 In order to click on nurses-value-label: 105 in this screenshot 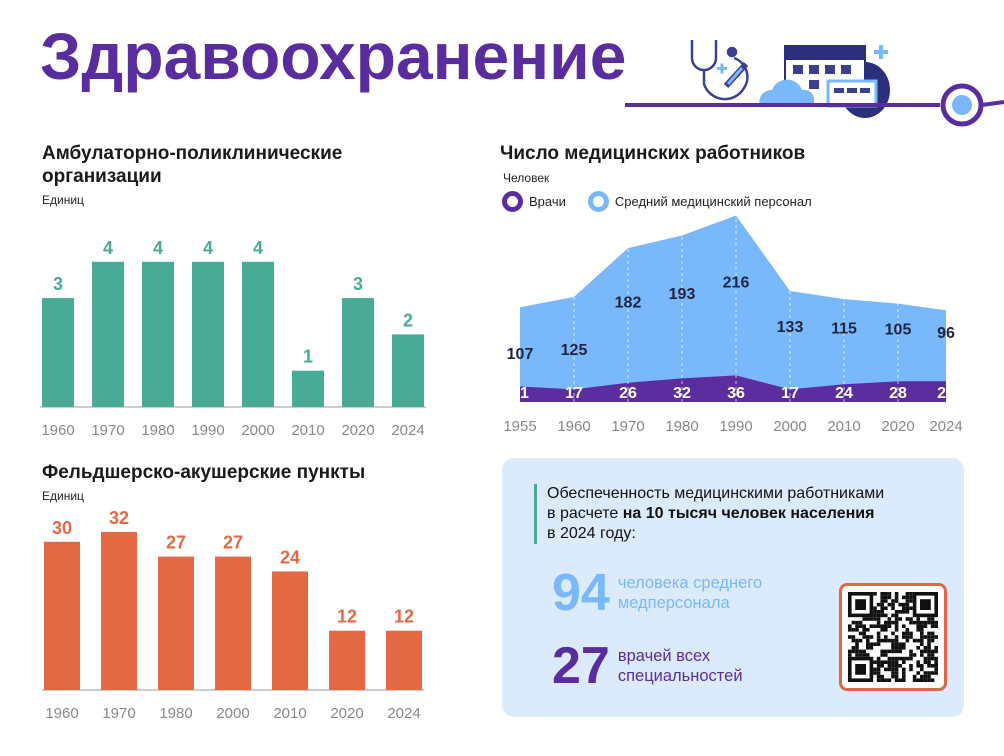, I will do `click(898, 329)`.